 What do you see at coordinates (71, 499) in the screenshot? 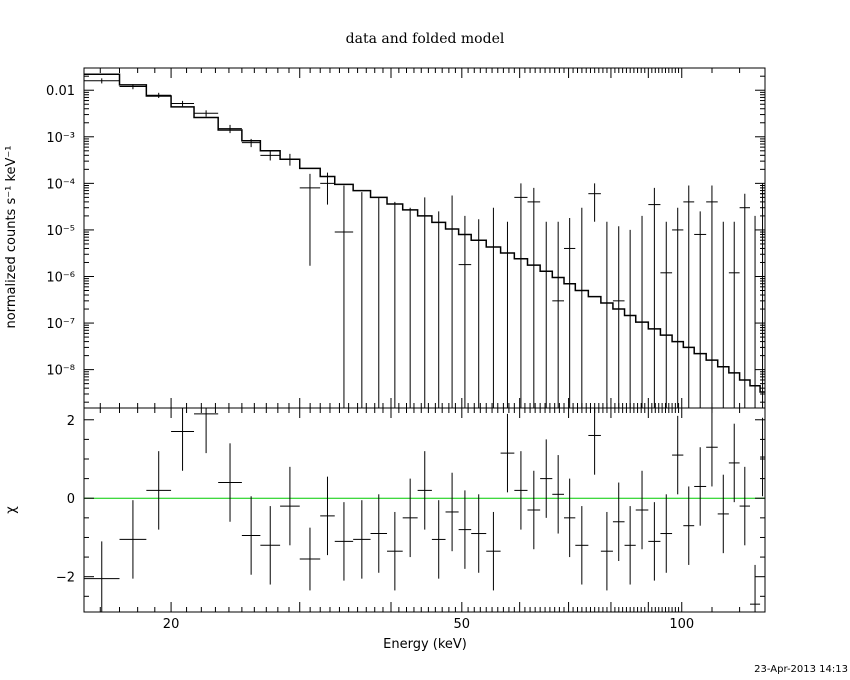
I see `y-tick-label: 0` at bounding box center [71, 499].